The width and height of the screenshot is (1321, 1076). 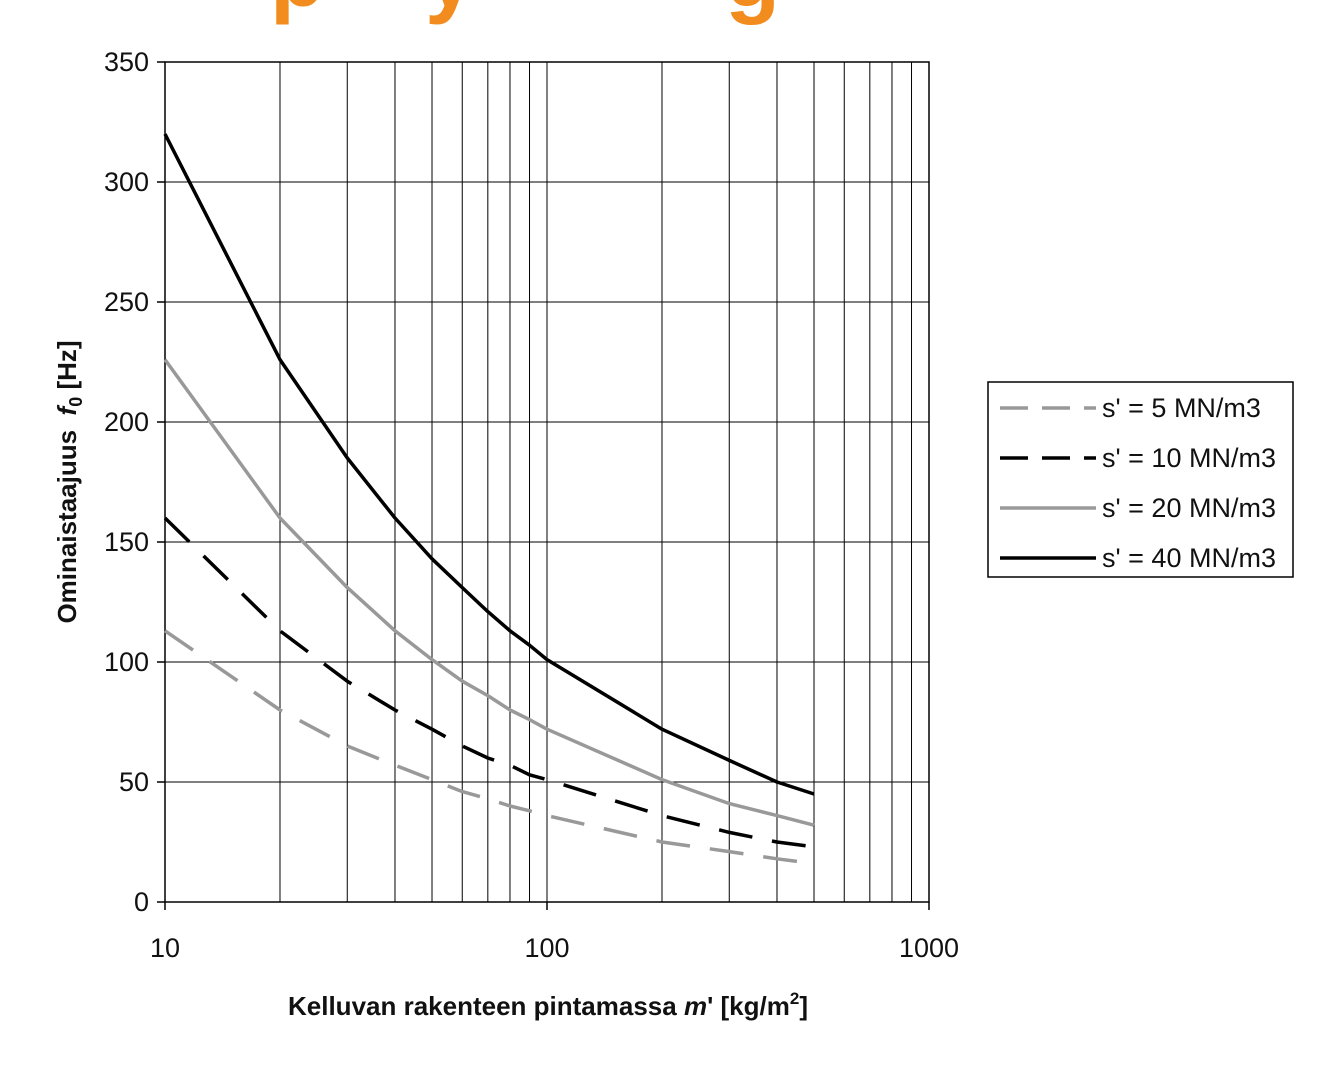 I want to click on y-tick-label: 250, so click(x=126, y=302).